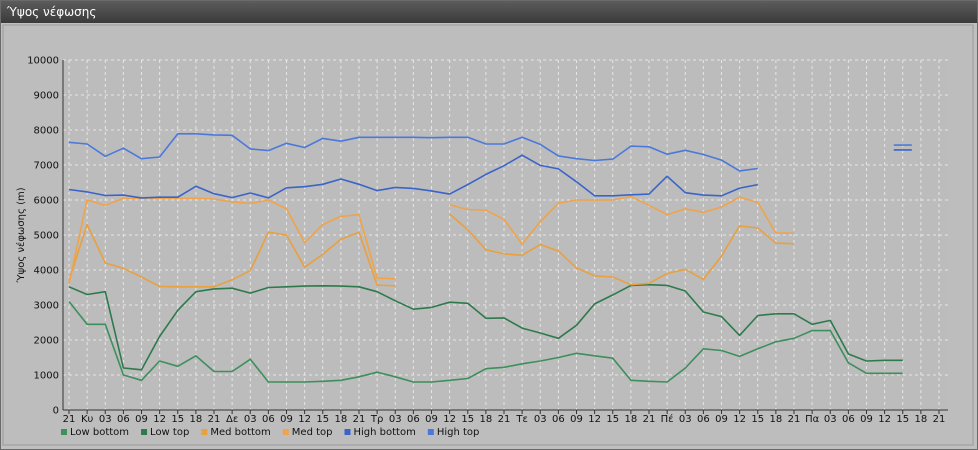 The height and width of the screenshot is (450, 978). What do you see at coordinates (385, 432) in the screenshot?
I see `high-bottom-legend-label: High bottom` at bounding box center [385, 432].